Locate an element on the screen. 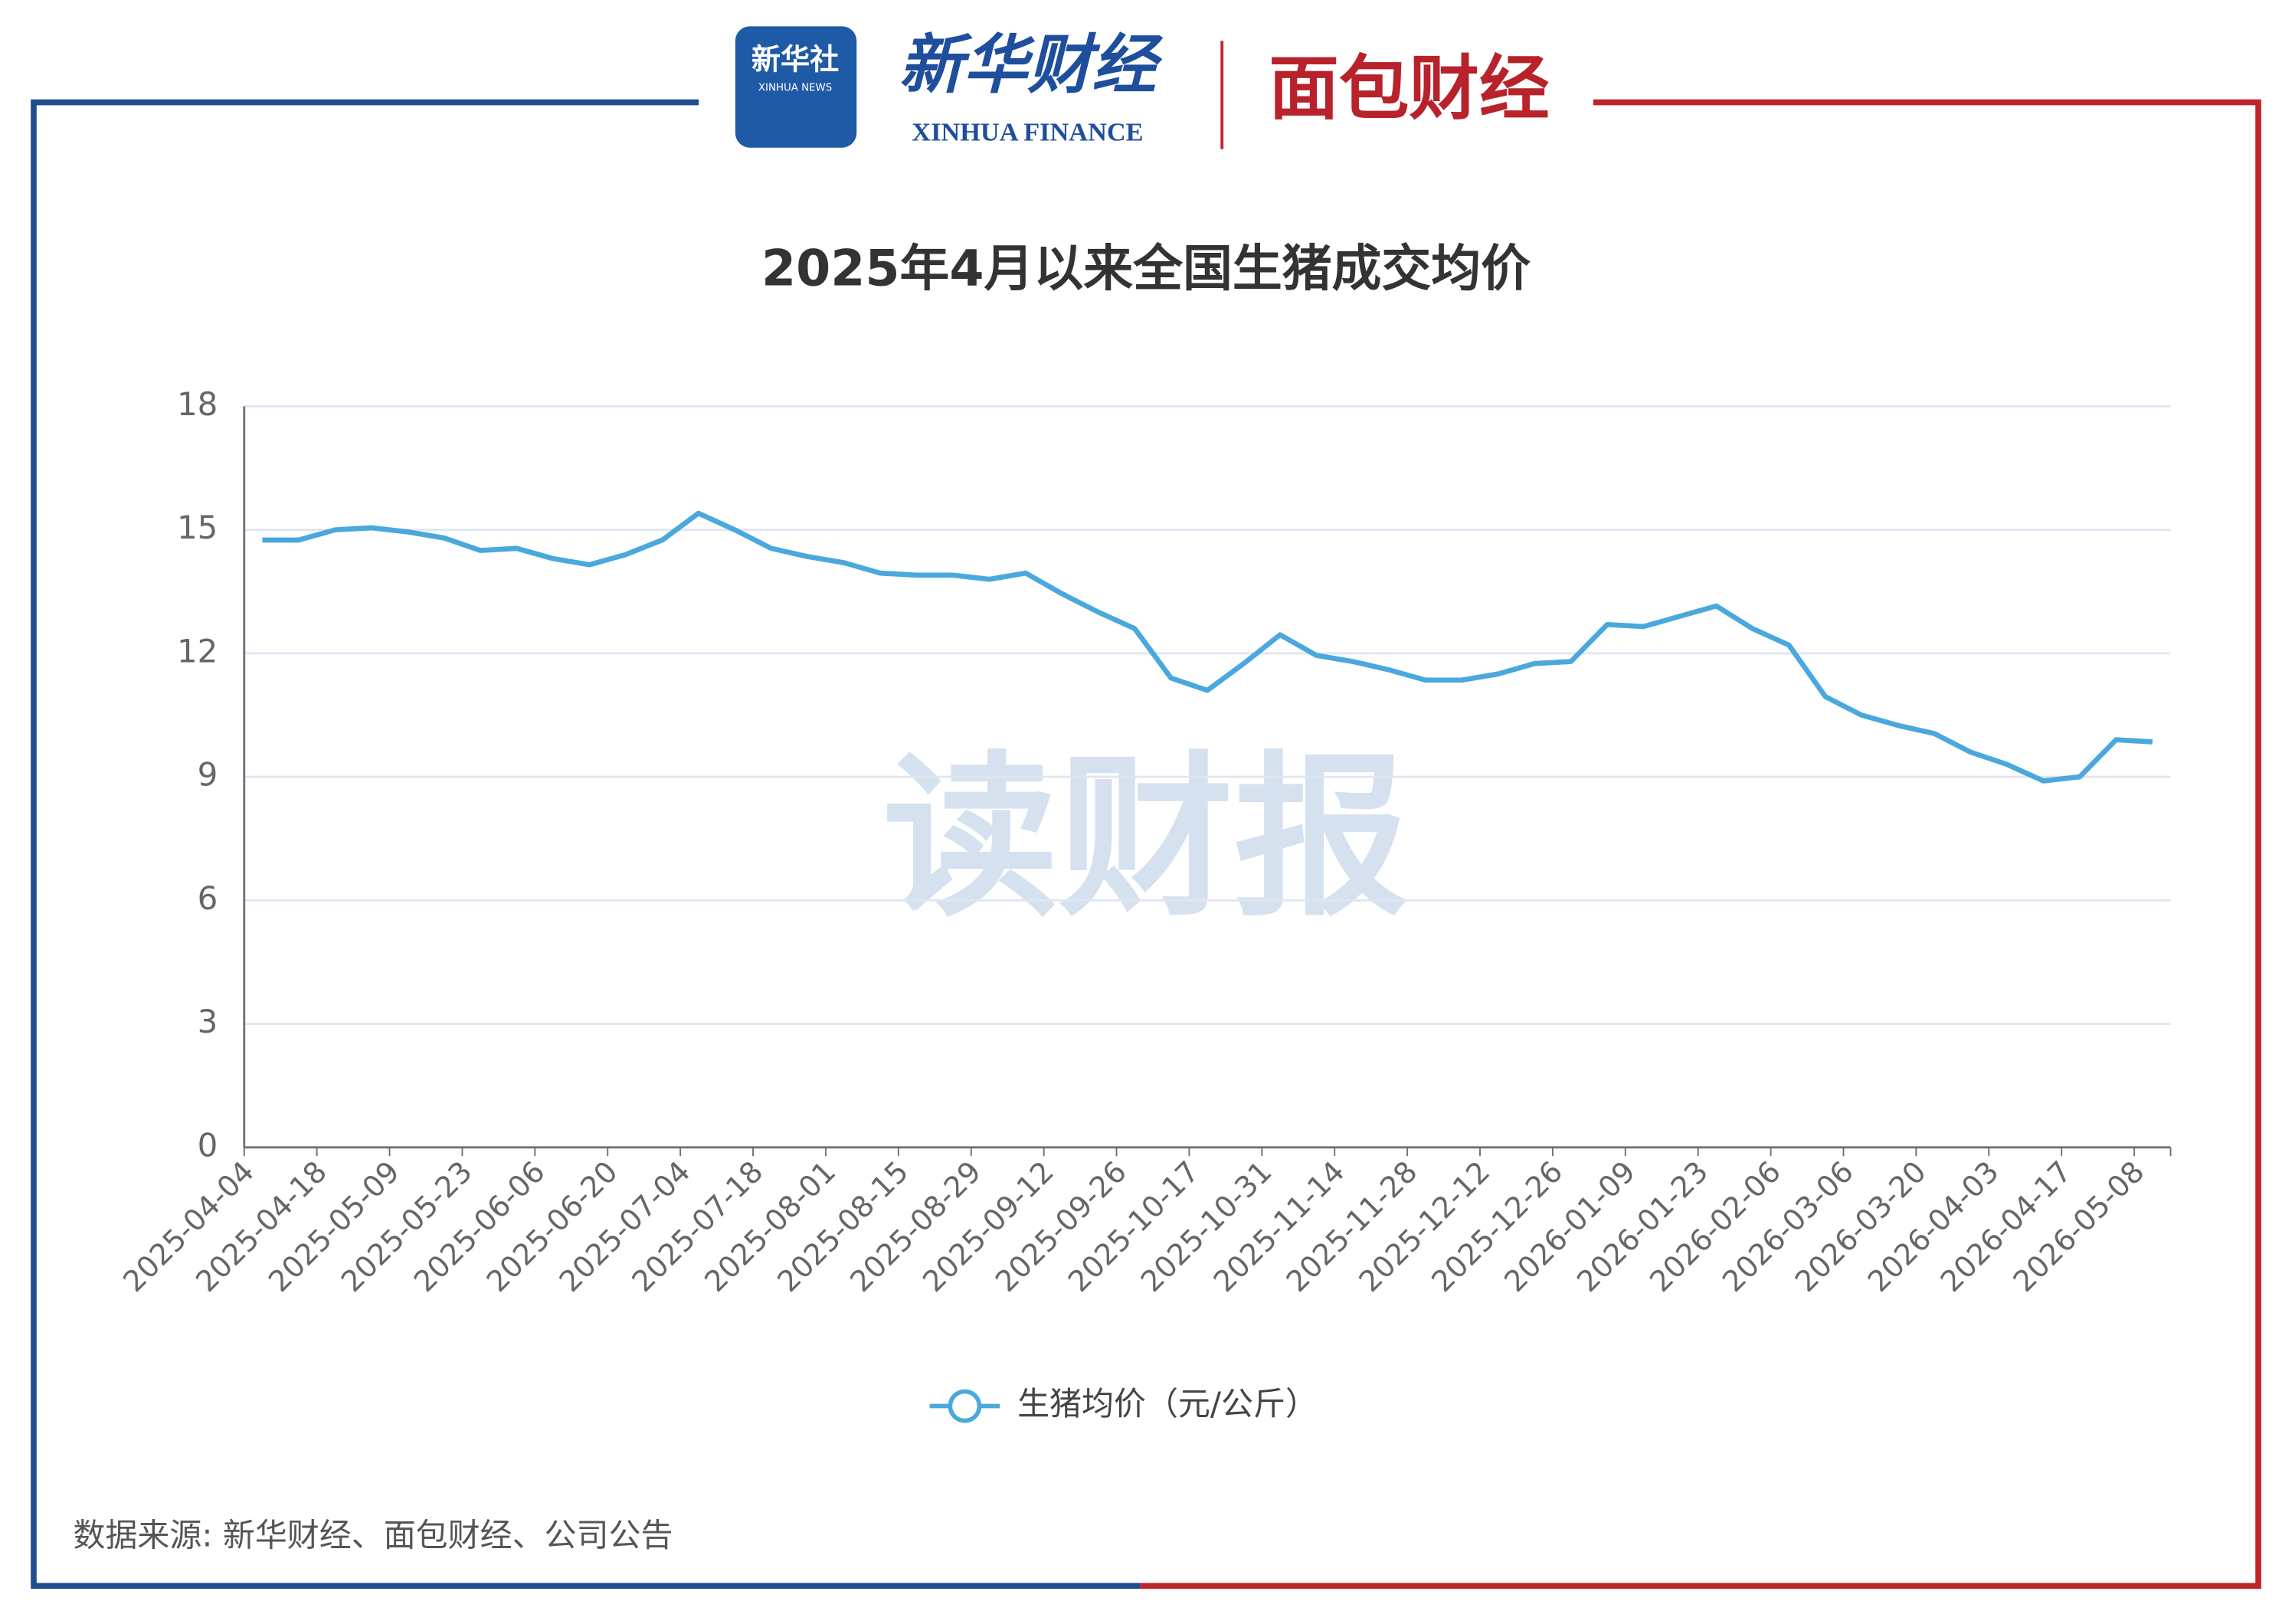 Image resolution: width=2292 pixels, height=1624 pixels. y-tick-label: 15 is located at coordinates (197, 528).